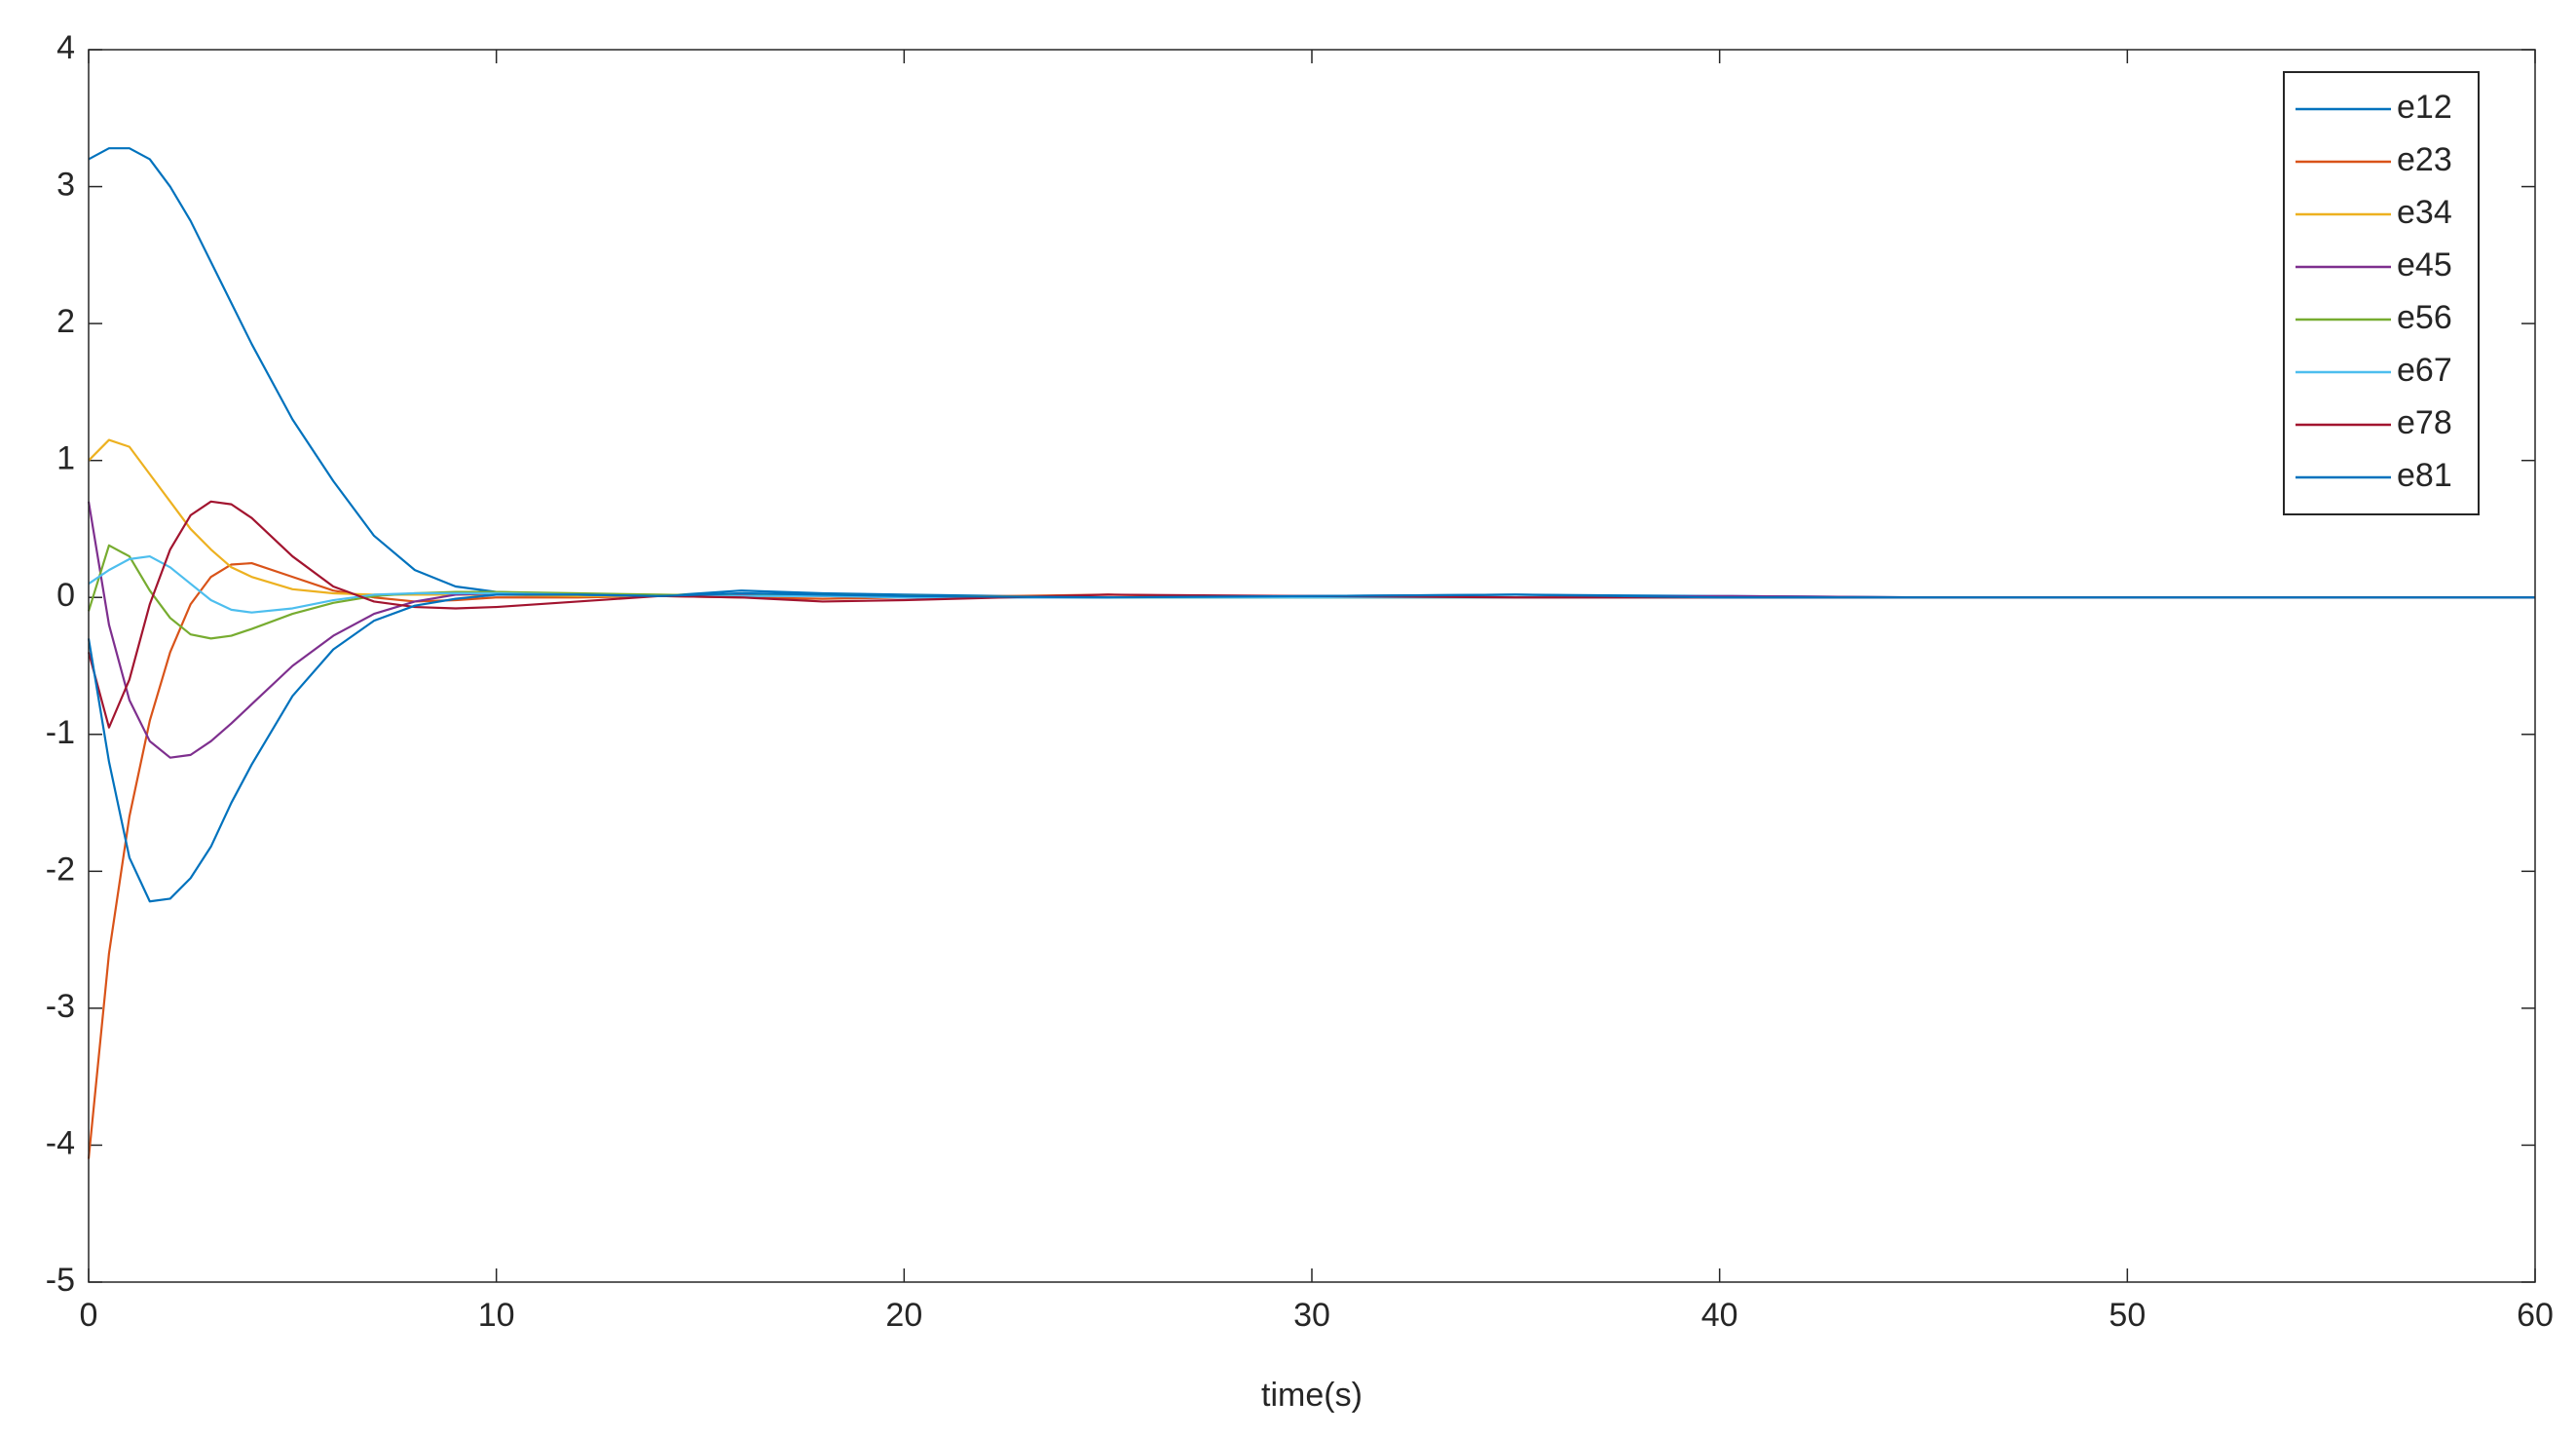 This screenshot has width=2576, height=1437. I want to click on legend-label: e81, so click(2424, 475).